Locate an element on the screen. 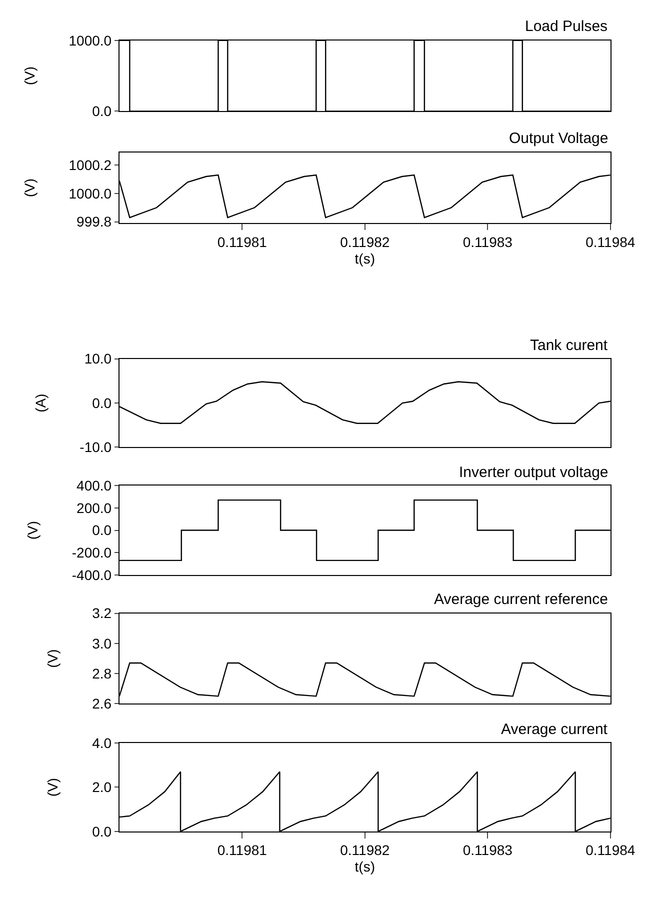  y-tick-label: -200.0 is located at coordinates (92, 552).